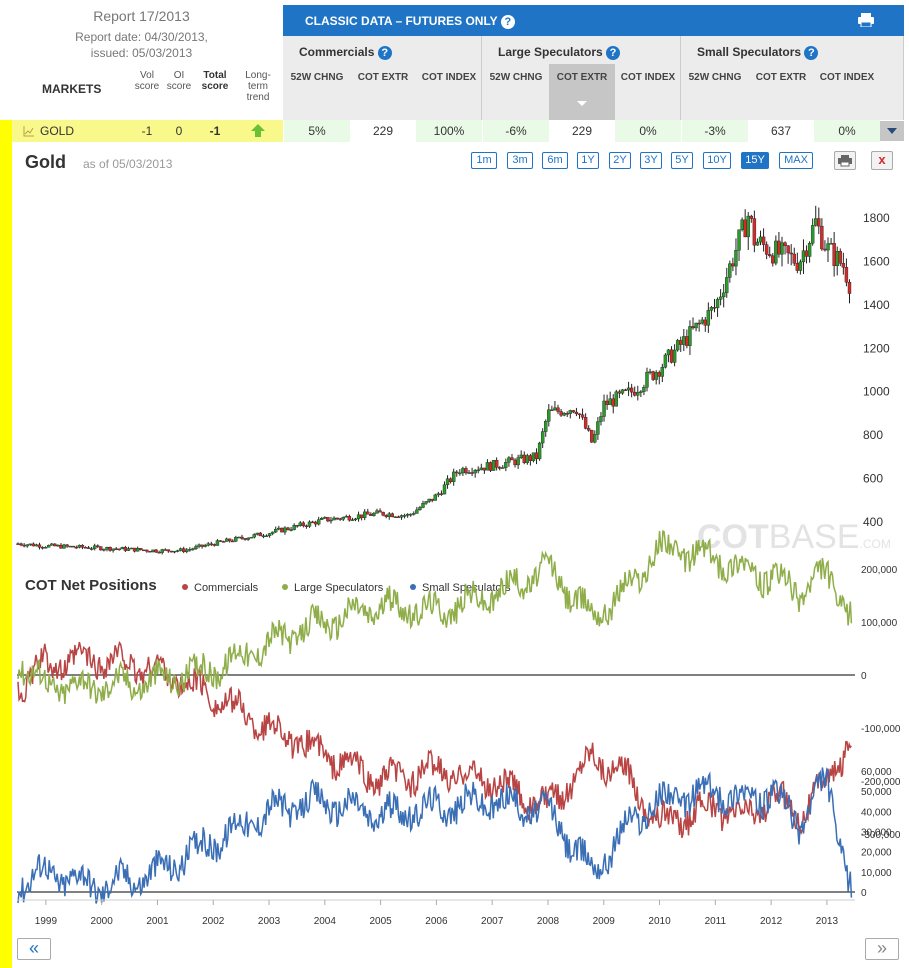  Describe the element at coordinates (755, 160) in the screenshot. I see `range-15y-button: 15Y` at that location.